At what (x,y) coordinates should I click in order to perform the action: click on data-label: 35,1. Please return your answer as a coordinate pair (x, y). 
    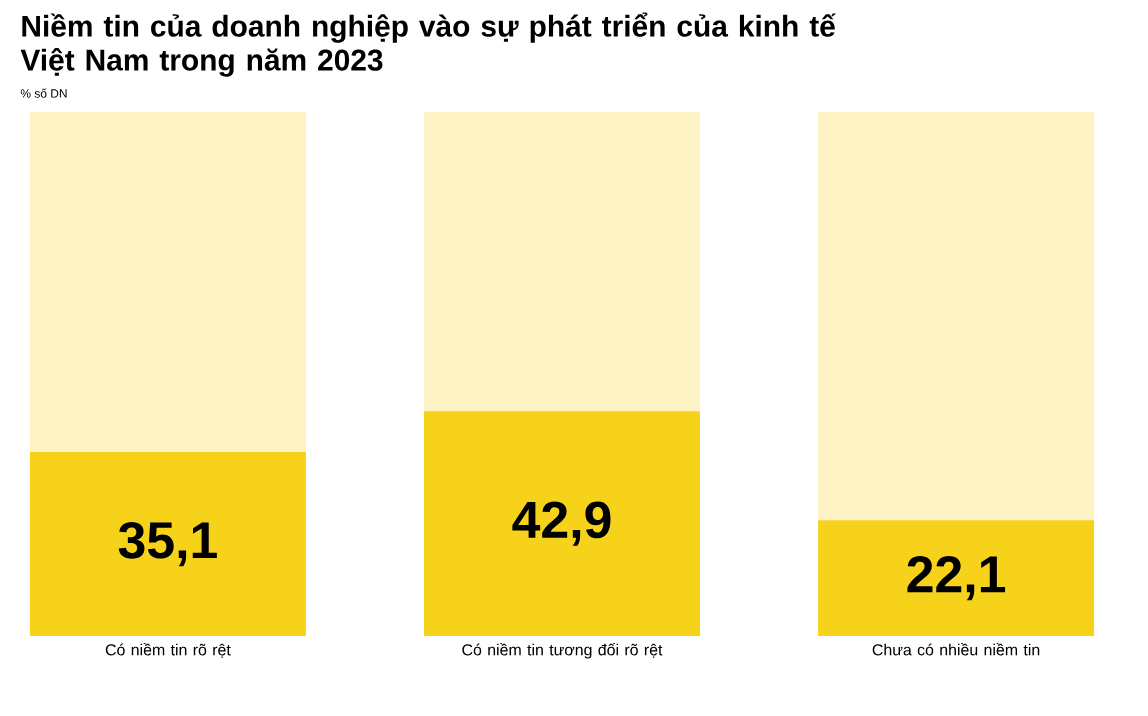
    Looking at the image, I should click on (167, 544).